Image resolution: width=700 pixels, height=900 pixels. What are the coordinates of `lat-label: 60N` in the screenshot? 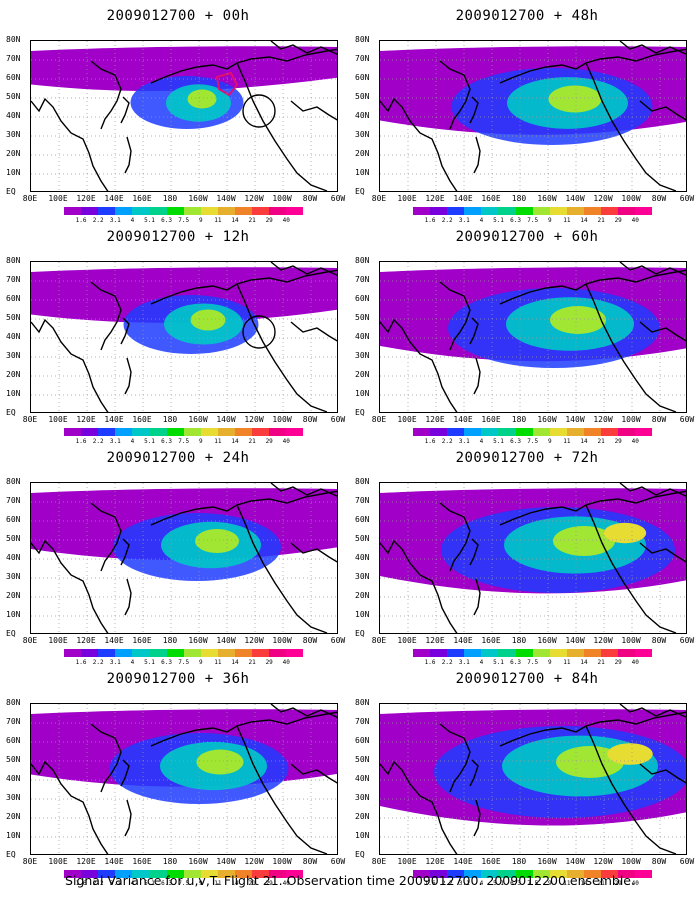 It's located at (362, 519).